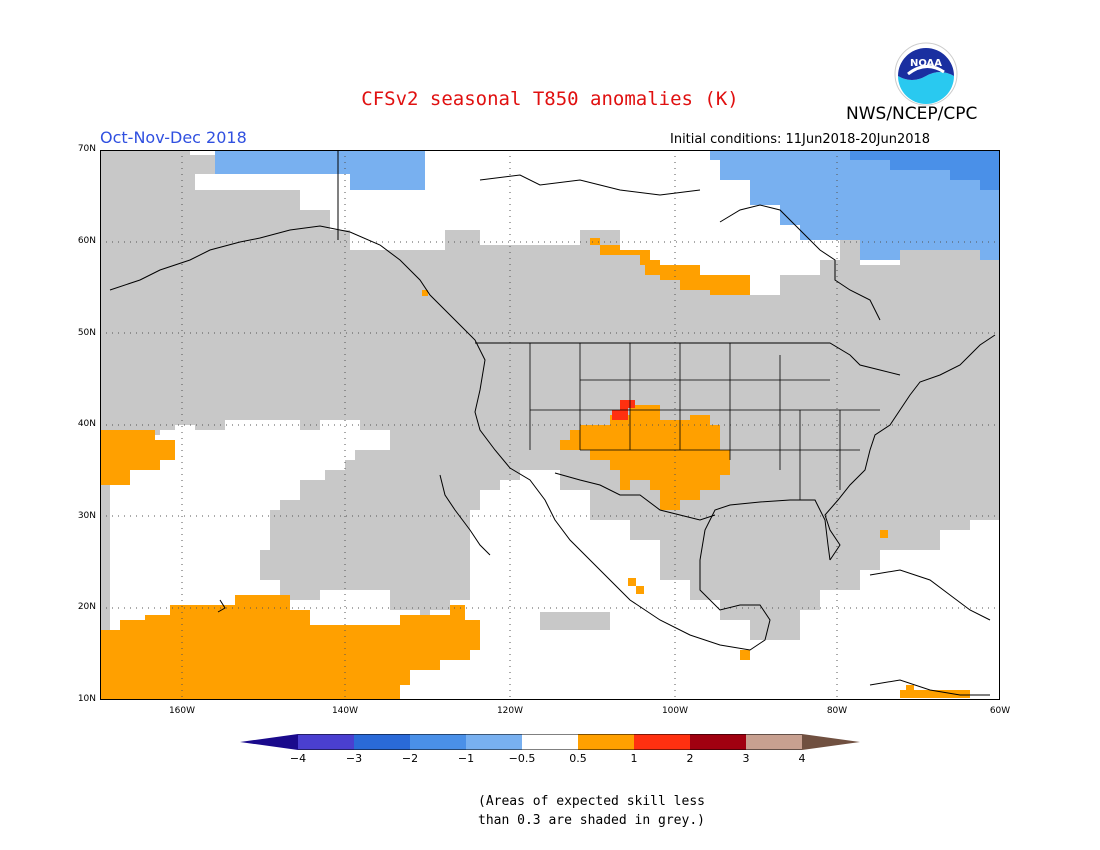  Describe the element at coordinates (704, 421) in the screenshot. I see `state-borders` at that location.